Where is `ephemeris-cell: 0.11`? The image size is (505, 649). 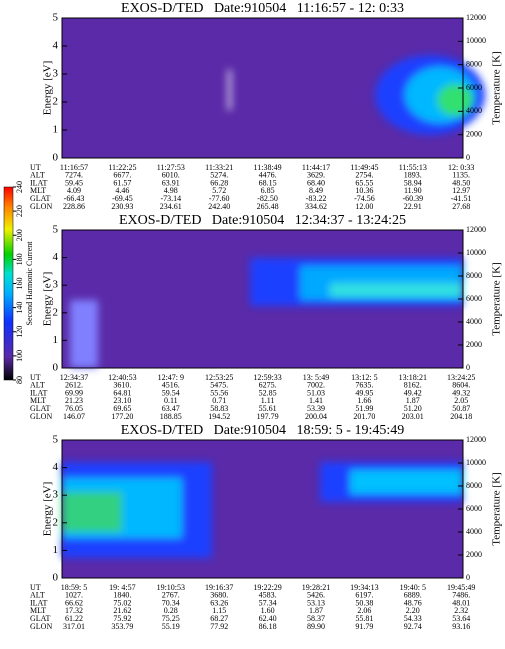 ephemeris-cell: 0.11 is located at coordinates (171, 400).